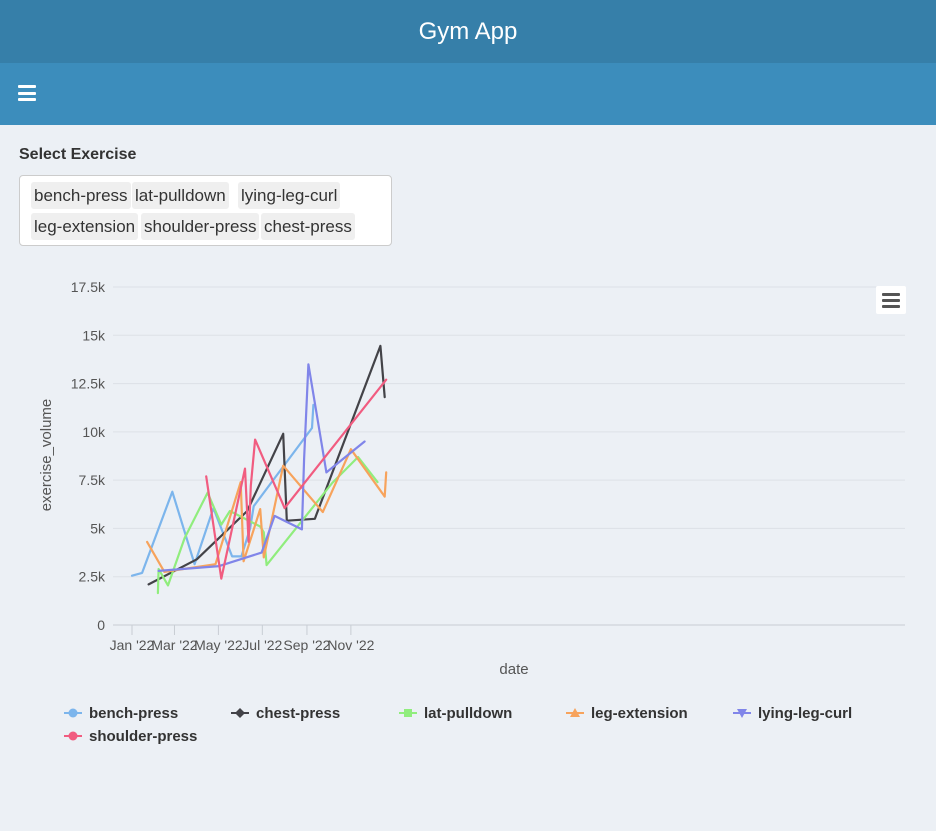  I want to click on legend-item-chest-press: chest-press, so click(285, 713).